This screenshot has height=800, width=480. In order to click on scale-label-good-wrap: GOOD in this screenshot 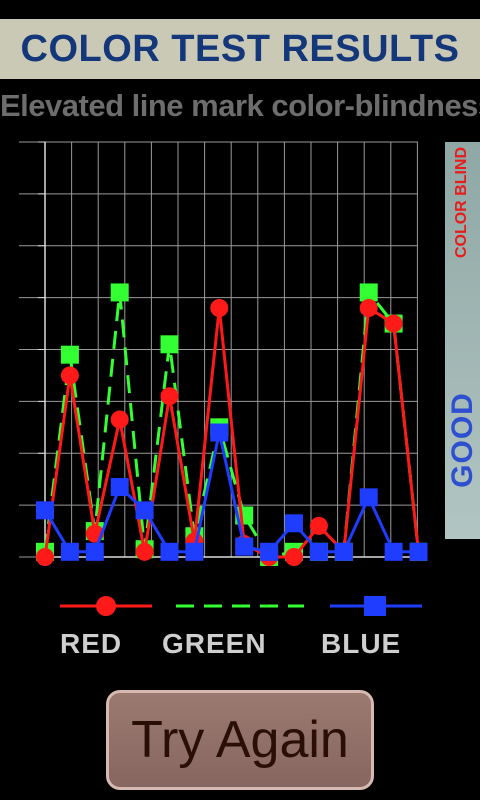, I will do `click(462, 439)`.